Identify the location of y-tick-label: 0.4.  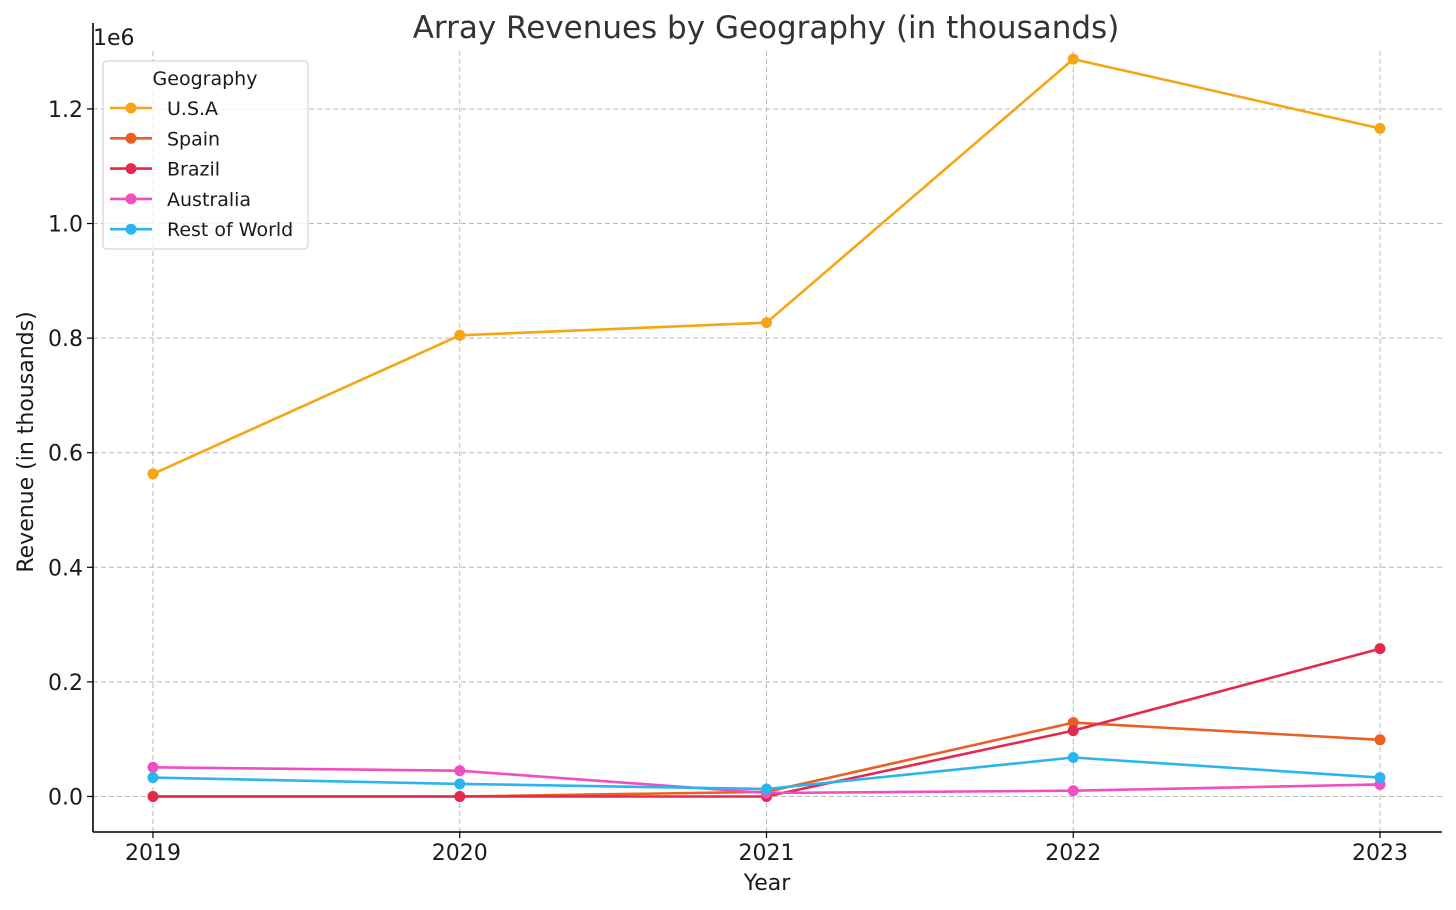
(65, 568).